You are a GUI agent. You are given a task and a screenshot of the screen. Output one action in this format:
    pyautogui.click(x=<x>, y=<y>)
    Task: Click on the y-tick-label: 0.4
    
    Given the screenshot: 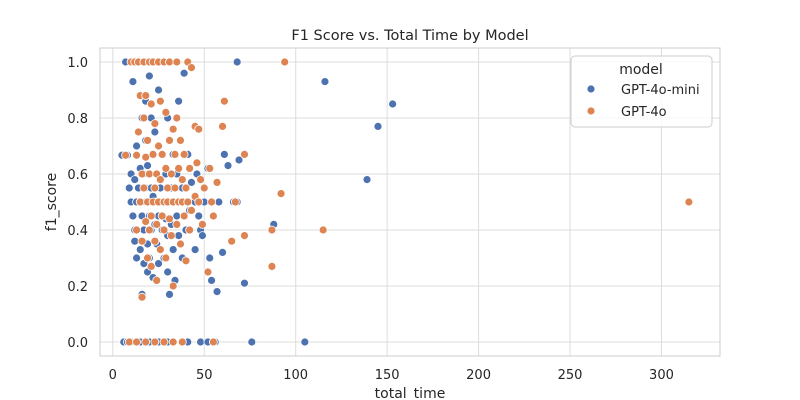 What is the action you would take?
    pyautogui.click(x=77, y=231)
    